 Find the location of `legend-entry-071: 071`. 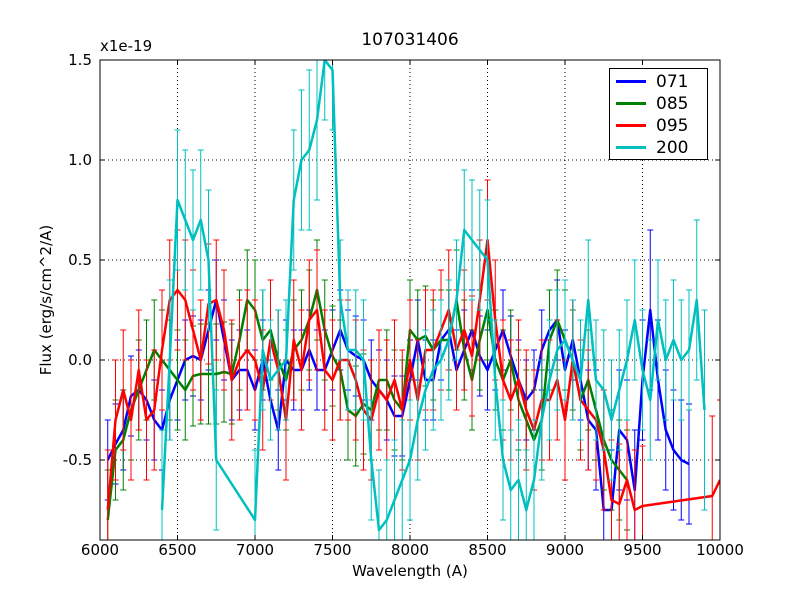

legend-entry-071: 071 is located at coordinates (658, 82).